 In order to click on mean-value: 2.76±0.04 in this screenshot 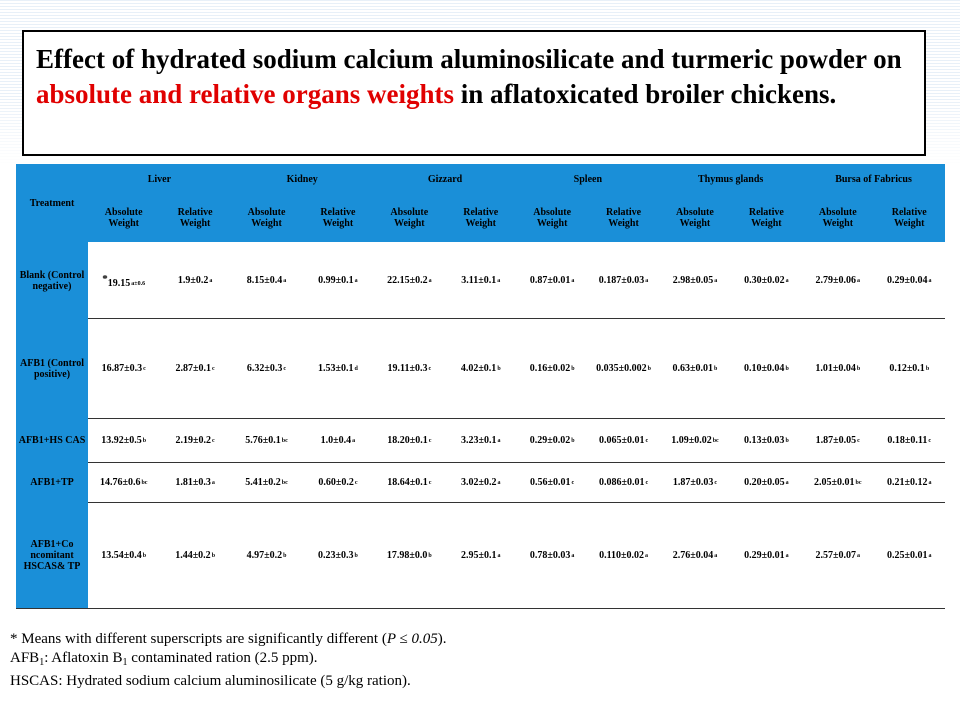, I will do `click(693, 555)`.